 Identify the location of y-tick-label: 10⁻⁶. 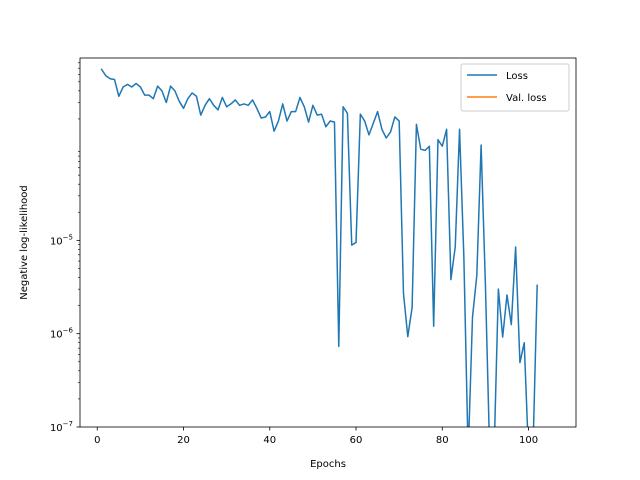
(62, 334).